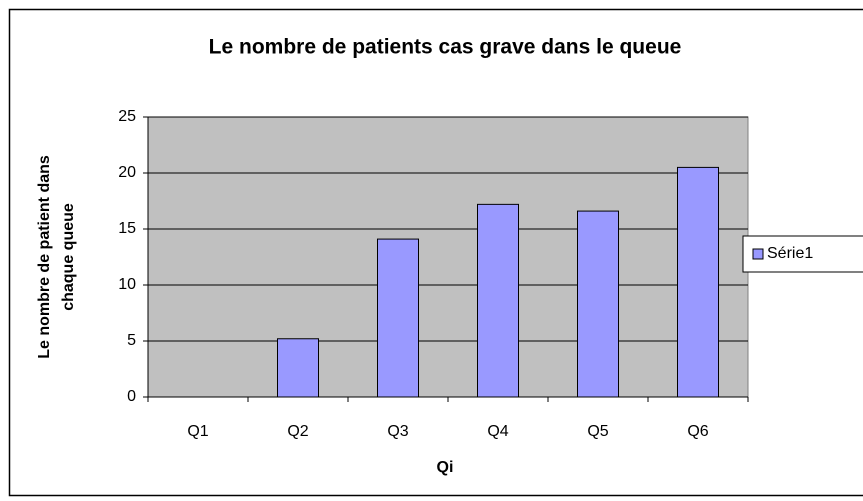 The width and height of the screenshot is (863, 501). What do you see at coordinates (68, 257) in the screenshot?
I see `y-axis-title-line: chaque queue` at bounding box center [68, 257].